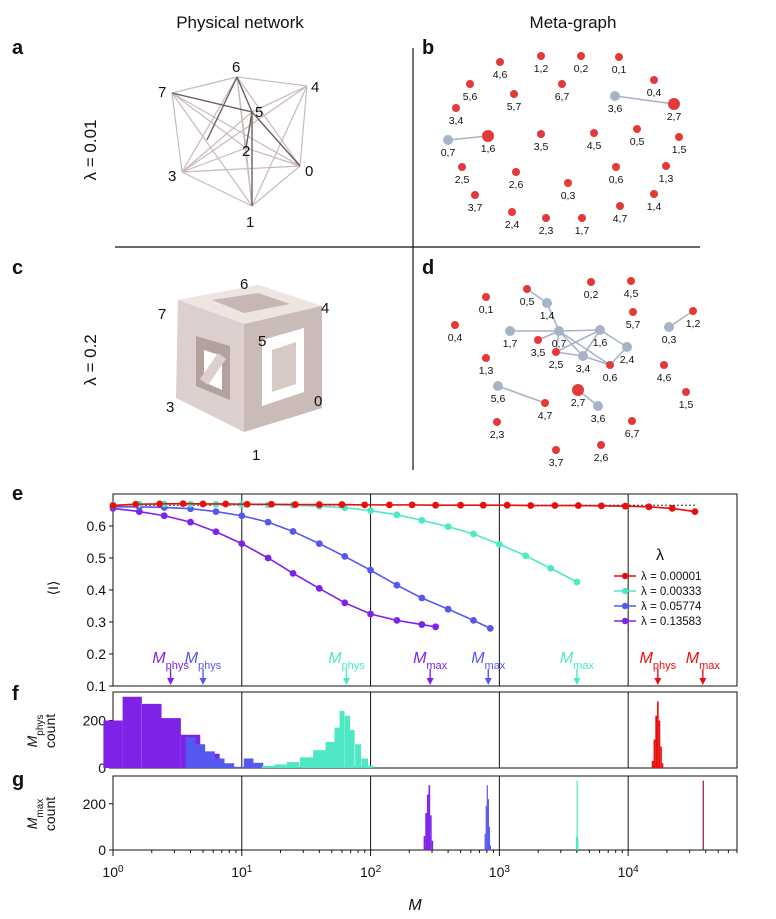 Image resolution: width=776 pixels, height=919 pixels. What do you see at coordinates (113, 872) in the screenshot?
I see `x-tick-label: 10⁰` at bounding box center [113, 872].